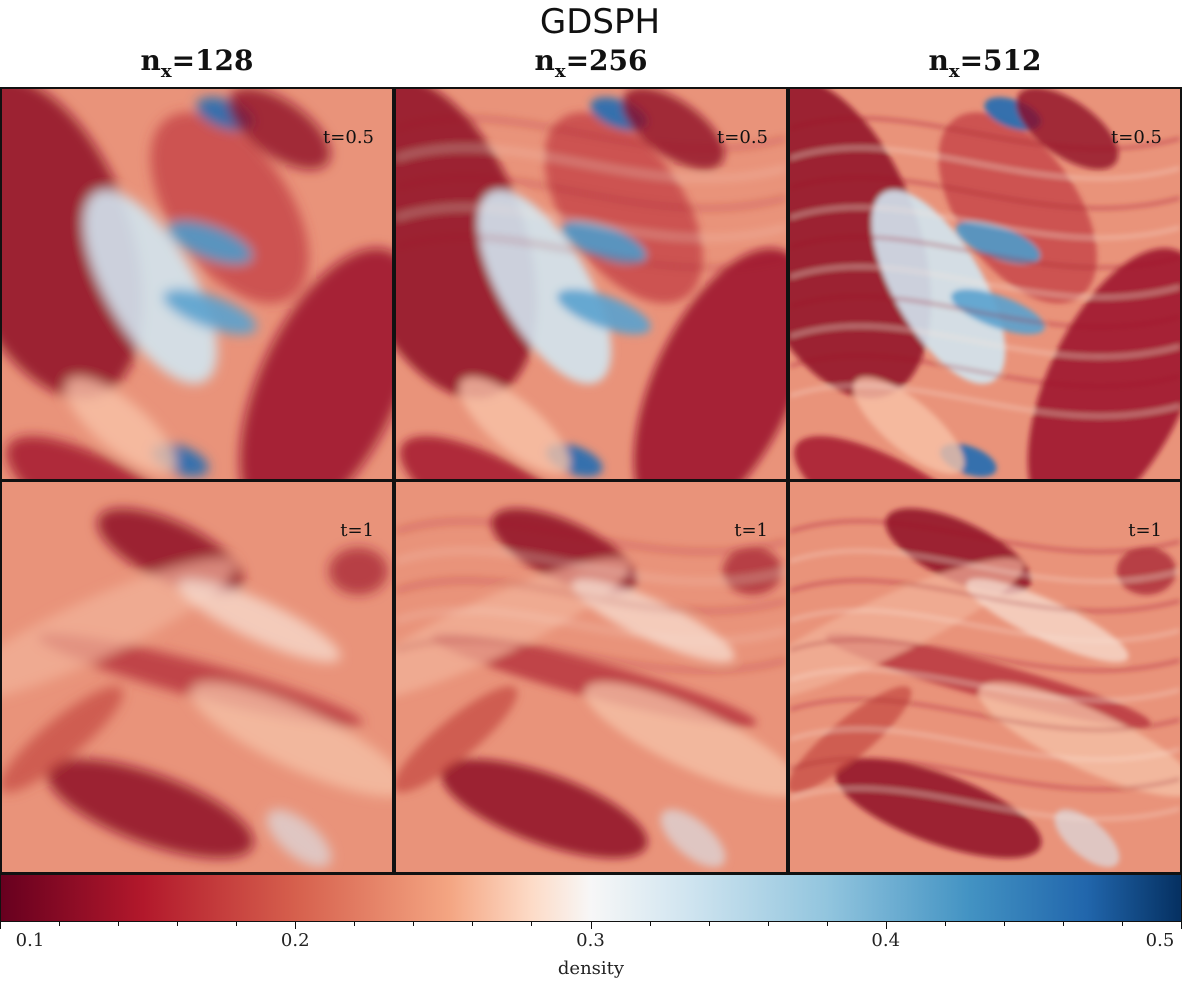 This screenshot has height=991, width=1200. I want to click on density-panel-n512-t1: t=1, so click(985, 677).